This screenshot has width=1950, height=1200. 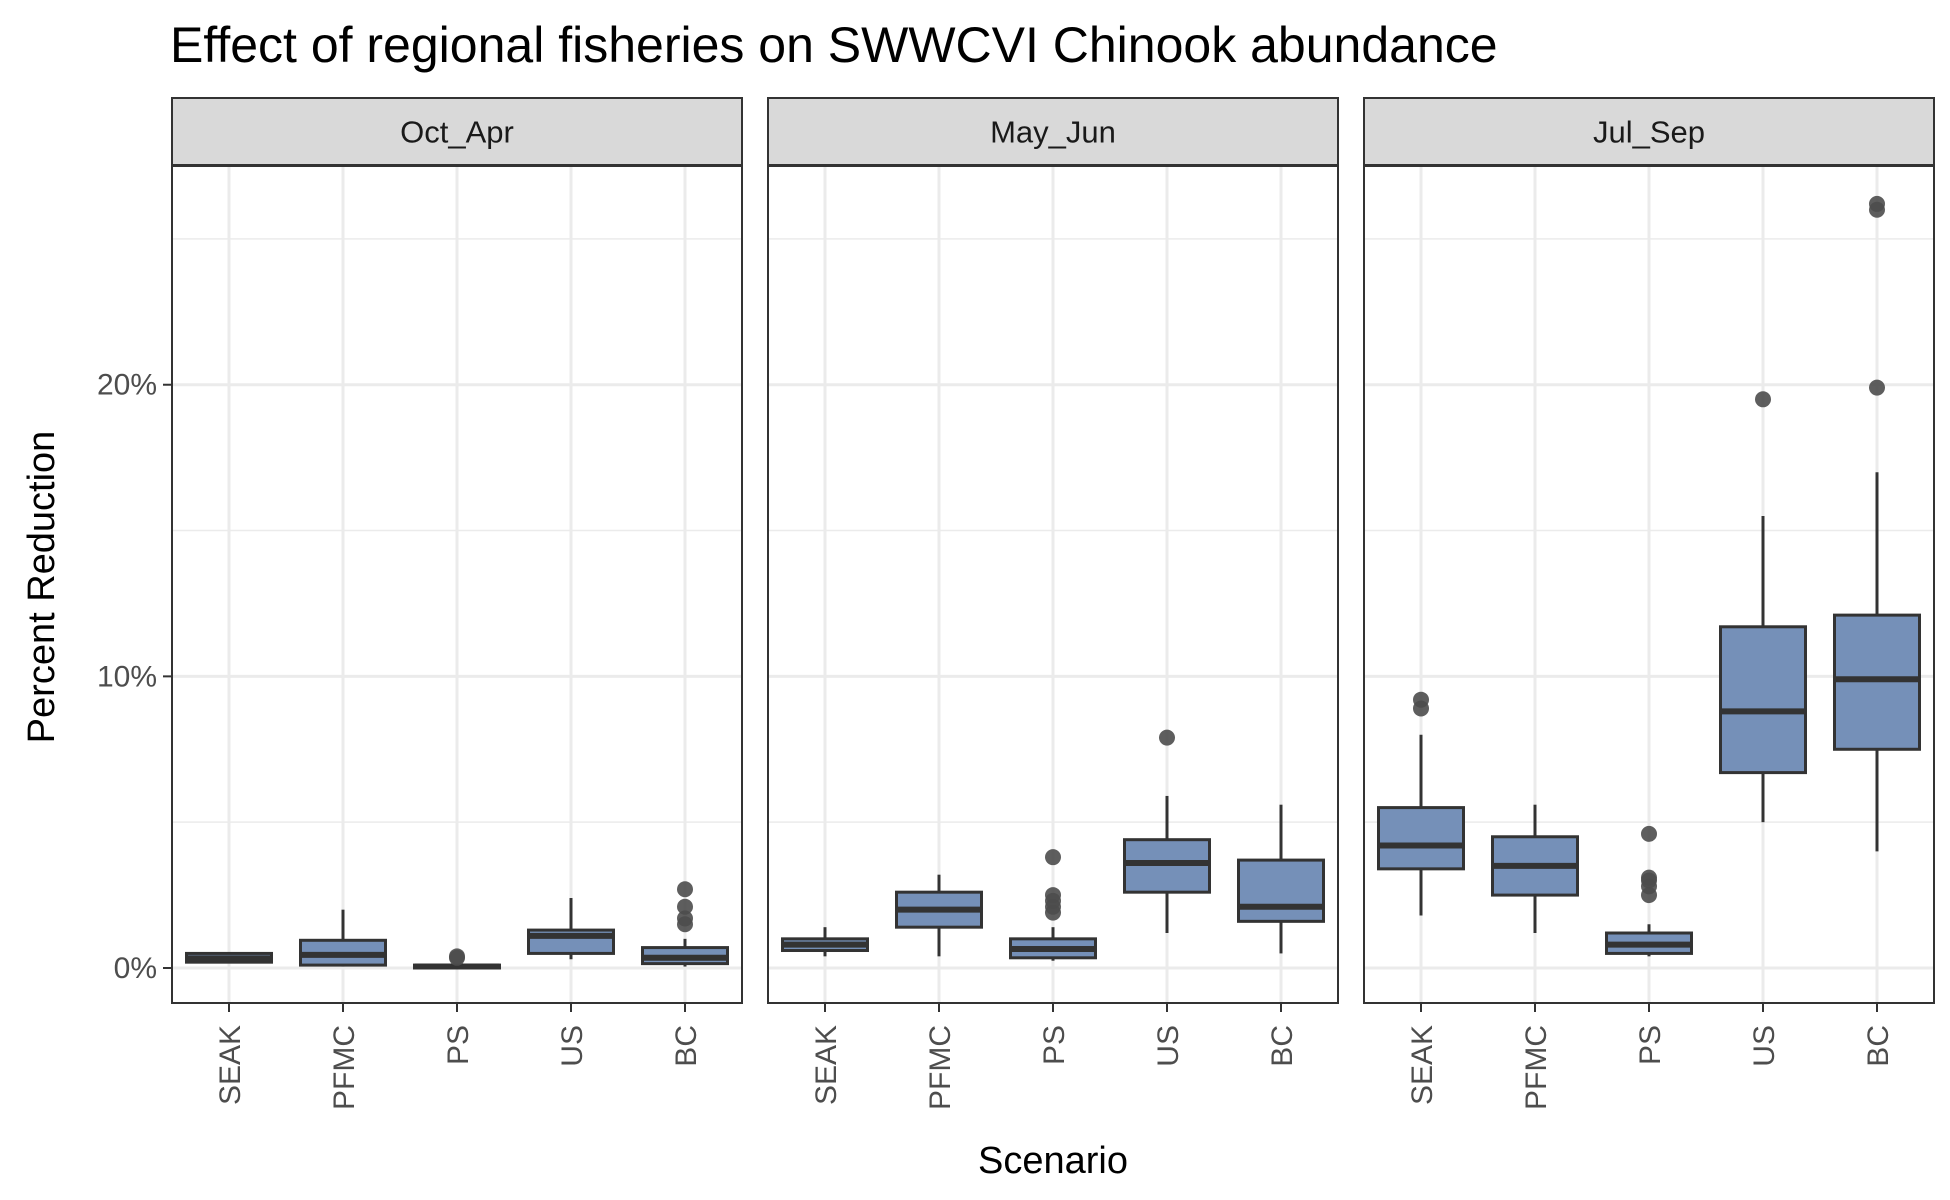 I want to click on y-axis-title: Percent Reduction, so click(x=42, y=587).